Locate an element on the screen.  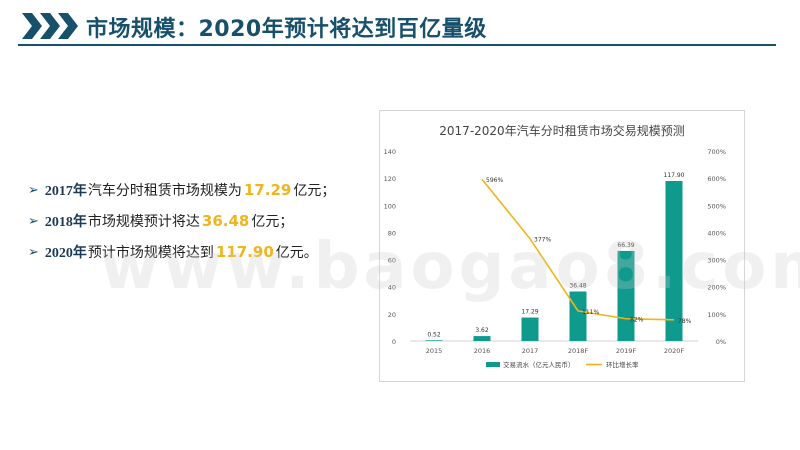
y2-tick-label: 100% is located at coordinates (716, 315).